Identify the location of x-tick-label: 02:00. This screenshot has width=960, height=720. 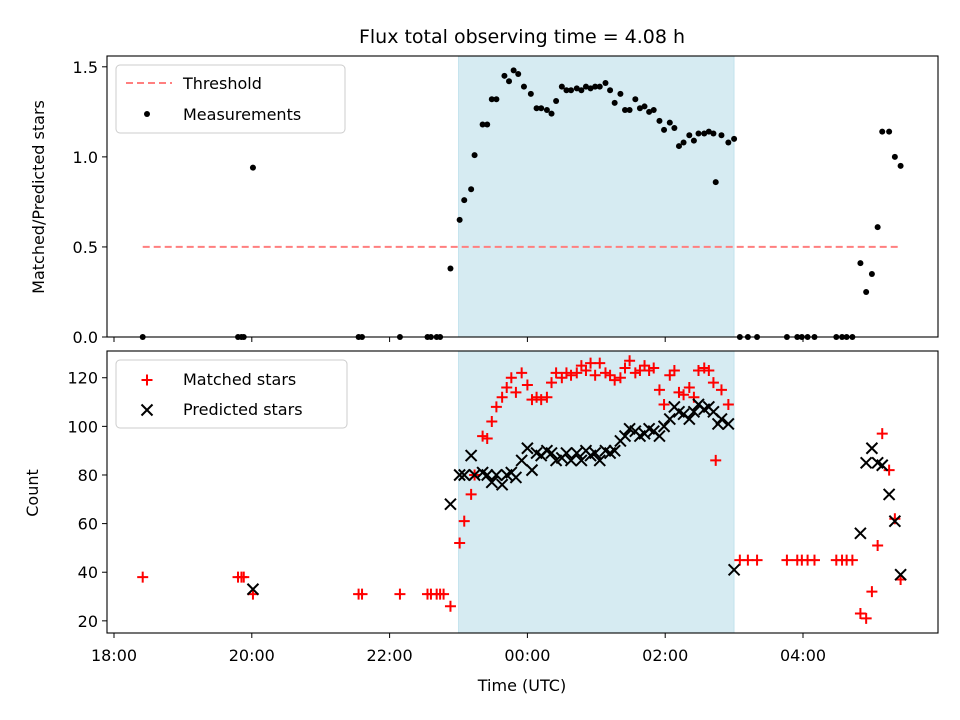
(665, 655).